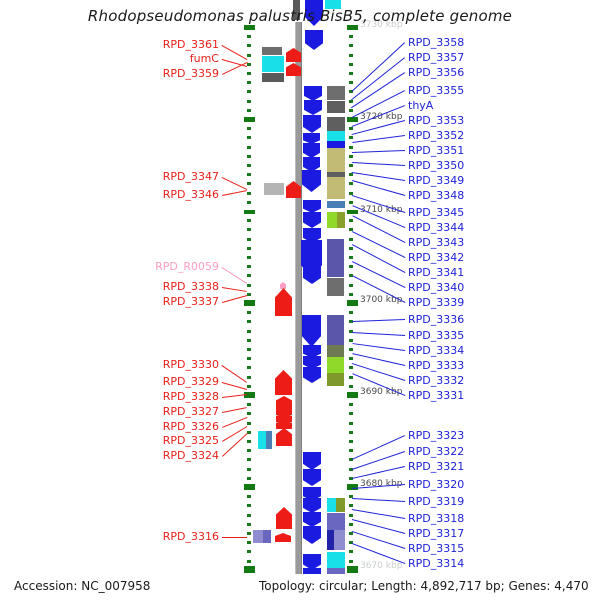 The image size is (600, 600). I want to click on gene-label-reverse: RPD_3357, so click(436, 57).